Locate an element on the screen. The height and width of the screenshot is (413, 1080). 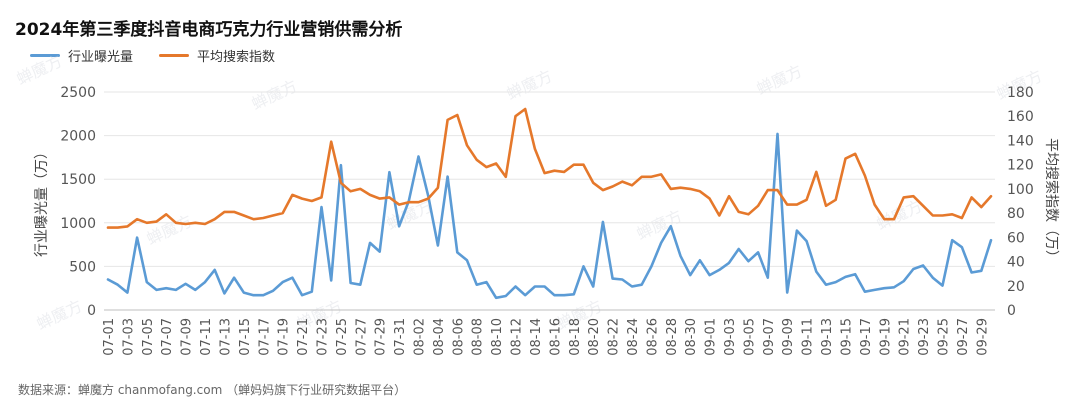
x-tick-label: 08-30 is located at coordinates (691, 337).